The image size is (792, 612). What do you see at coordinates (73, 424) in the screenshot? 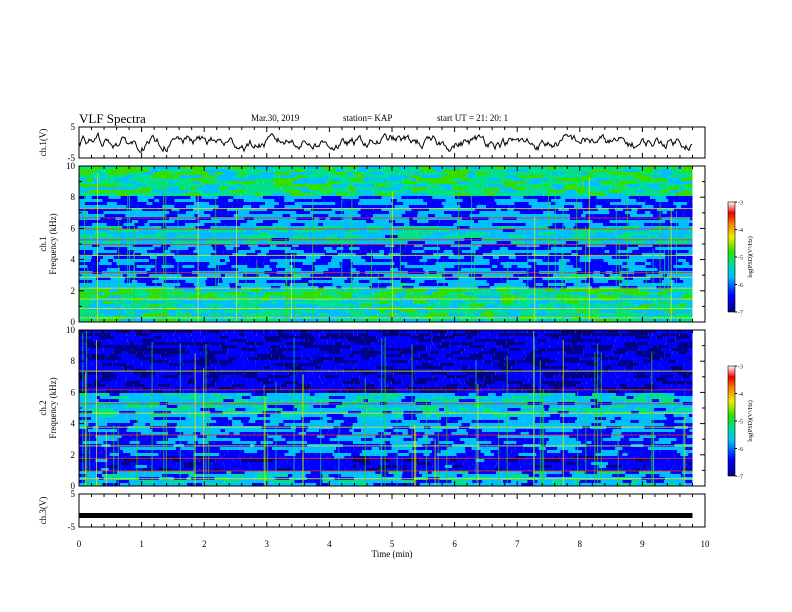
I see `ch2-spectrogram-ytick-label: 4` at bounding box center [73, 424].